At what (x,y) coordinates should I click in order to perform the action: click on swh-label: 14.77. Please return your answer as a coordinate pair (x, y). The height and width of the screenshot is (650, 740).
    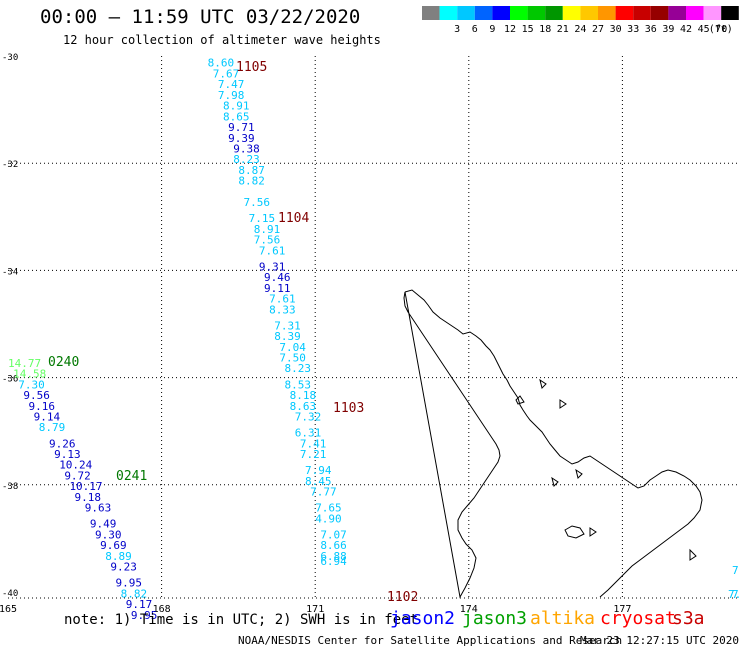
    Looking at the image, I should click on (24, 363).